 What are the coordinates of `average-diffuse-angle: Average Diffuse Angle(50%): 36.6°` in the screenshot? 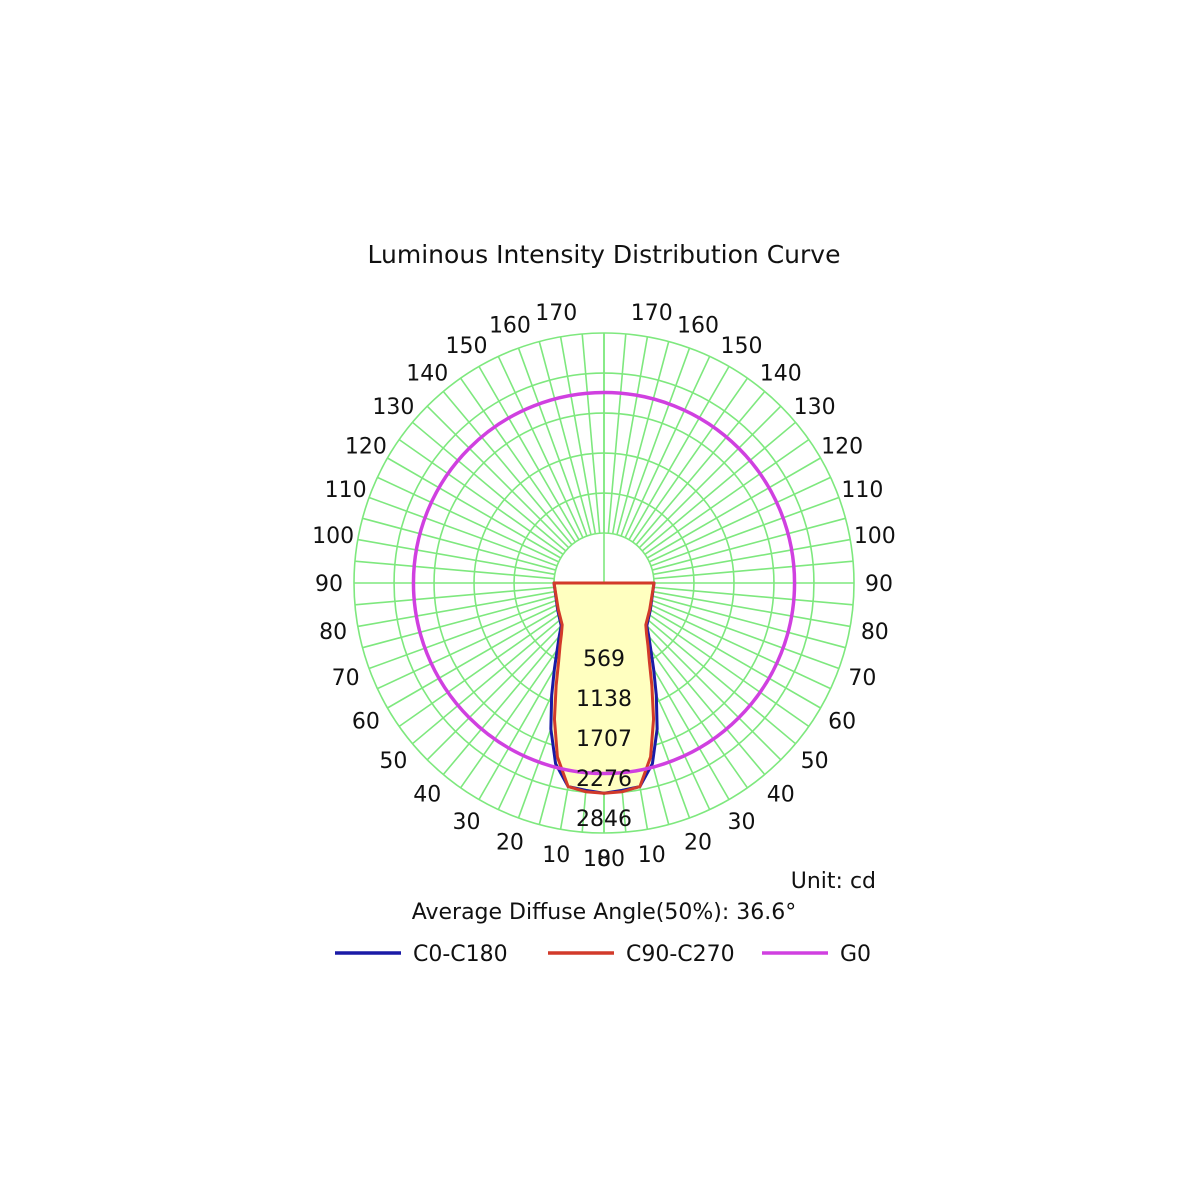 It's located at (604, 912).